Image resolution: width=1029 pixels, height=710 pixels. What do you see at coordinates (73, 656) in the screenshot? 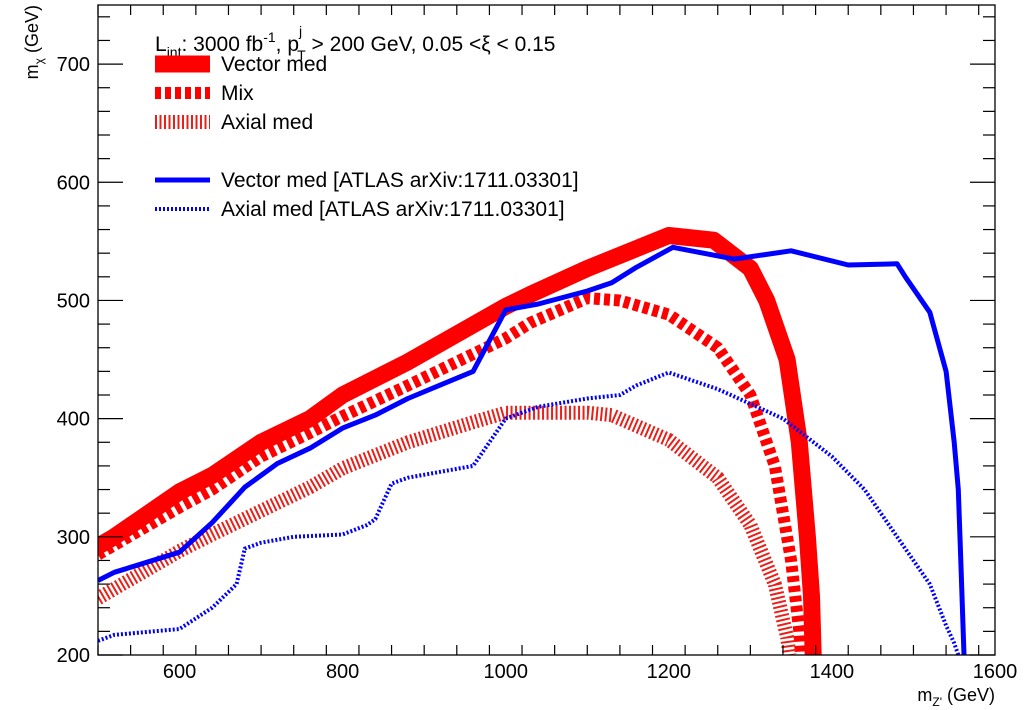
I see `y-tick-label: 200` at bounding box center [73, 656].